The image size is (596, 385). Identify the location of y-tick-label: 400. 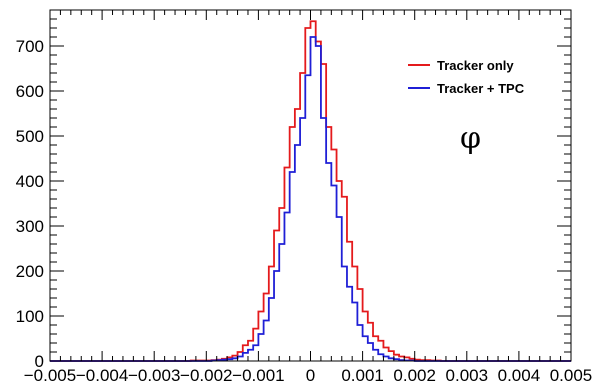
(30, 181).